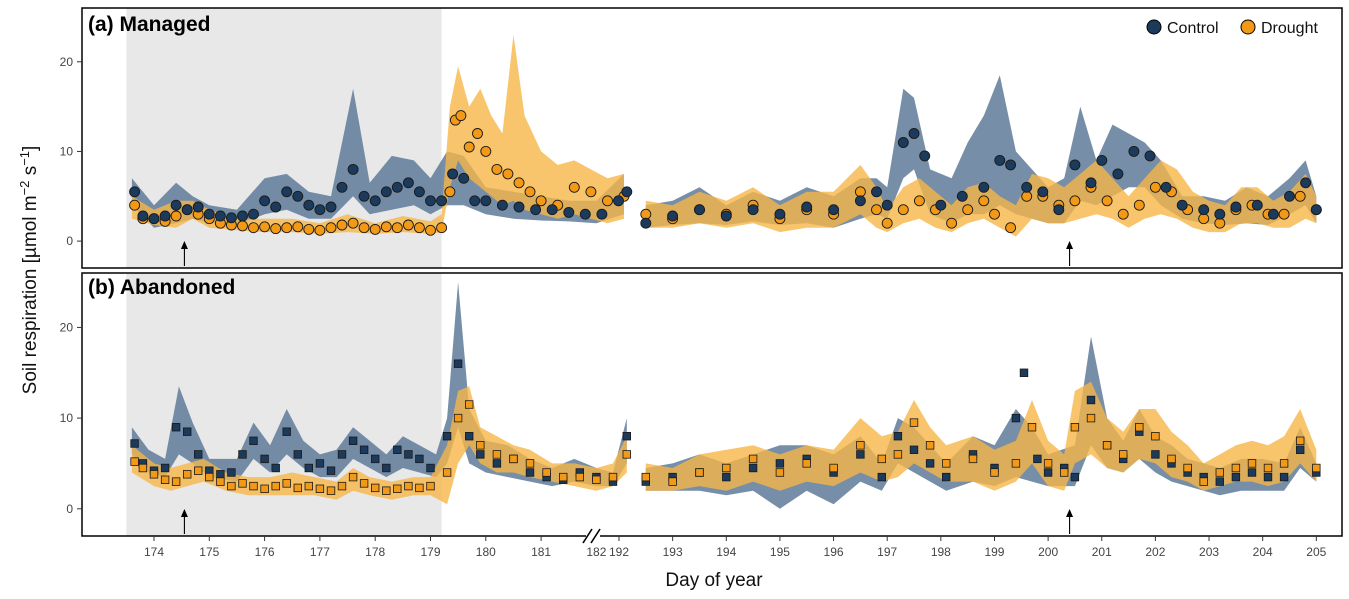  I want to click on panel-b-y-tick-label: 0, so click(69, 509).